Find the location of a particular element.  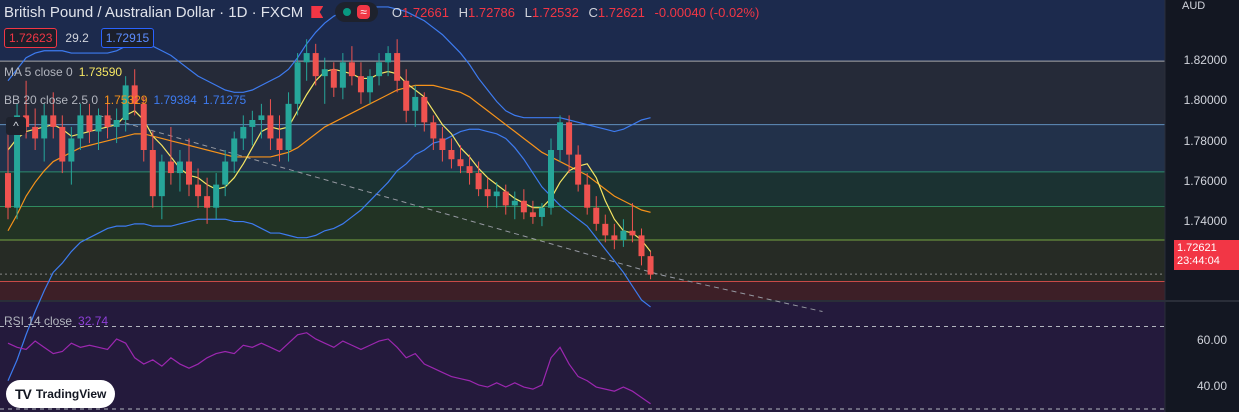

low-label: L is located at coordinates (528, 12).